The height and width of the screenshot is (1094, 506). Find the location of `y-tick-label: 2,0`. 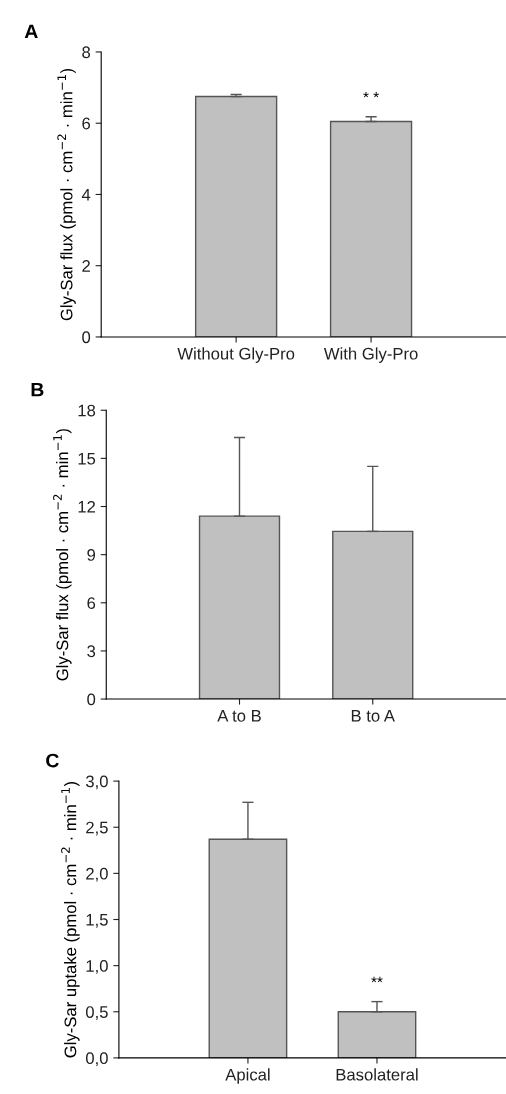

y-tick-label: 2,0 is located at coordinates (97, 874).